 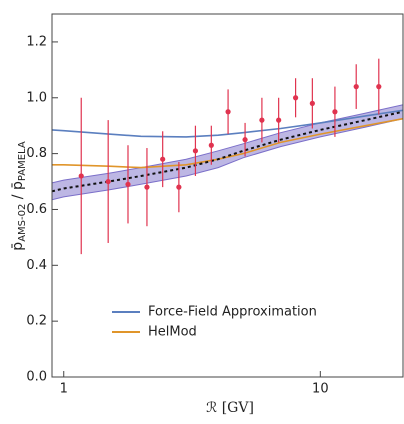 What do you see at coordinates (36, 41) in the screenshot?
I see `y-tick-label: 1.2` at bounding box center [36, 41].